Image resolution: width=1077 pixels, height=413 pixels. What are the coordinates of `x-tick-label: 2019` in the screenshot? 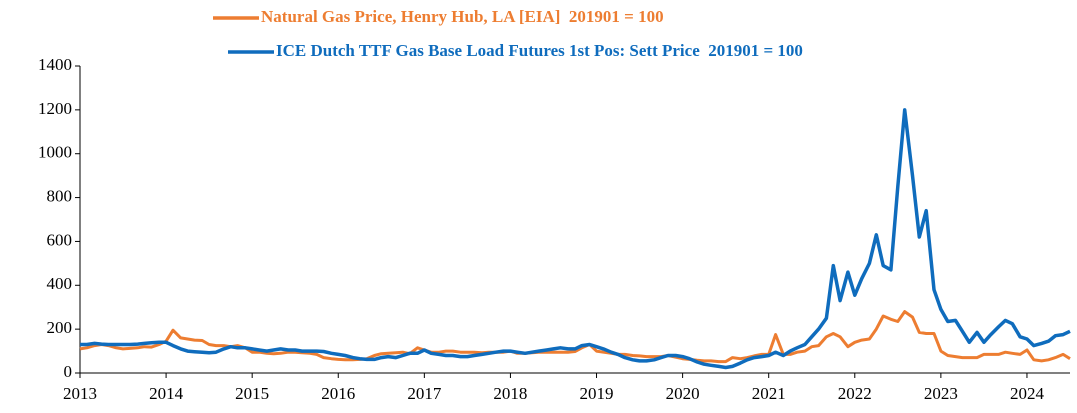 It's located at (597, 393).